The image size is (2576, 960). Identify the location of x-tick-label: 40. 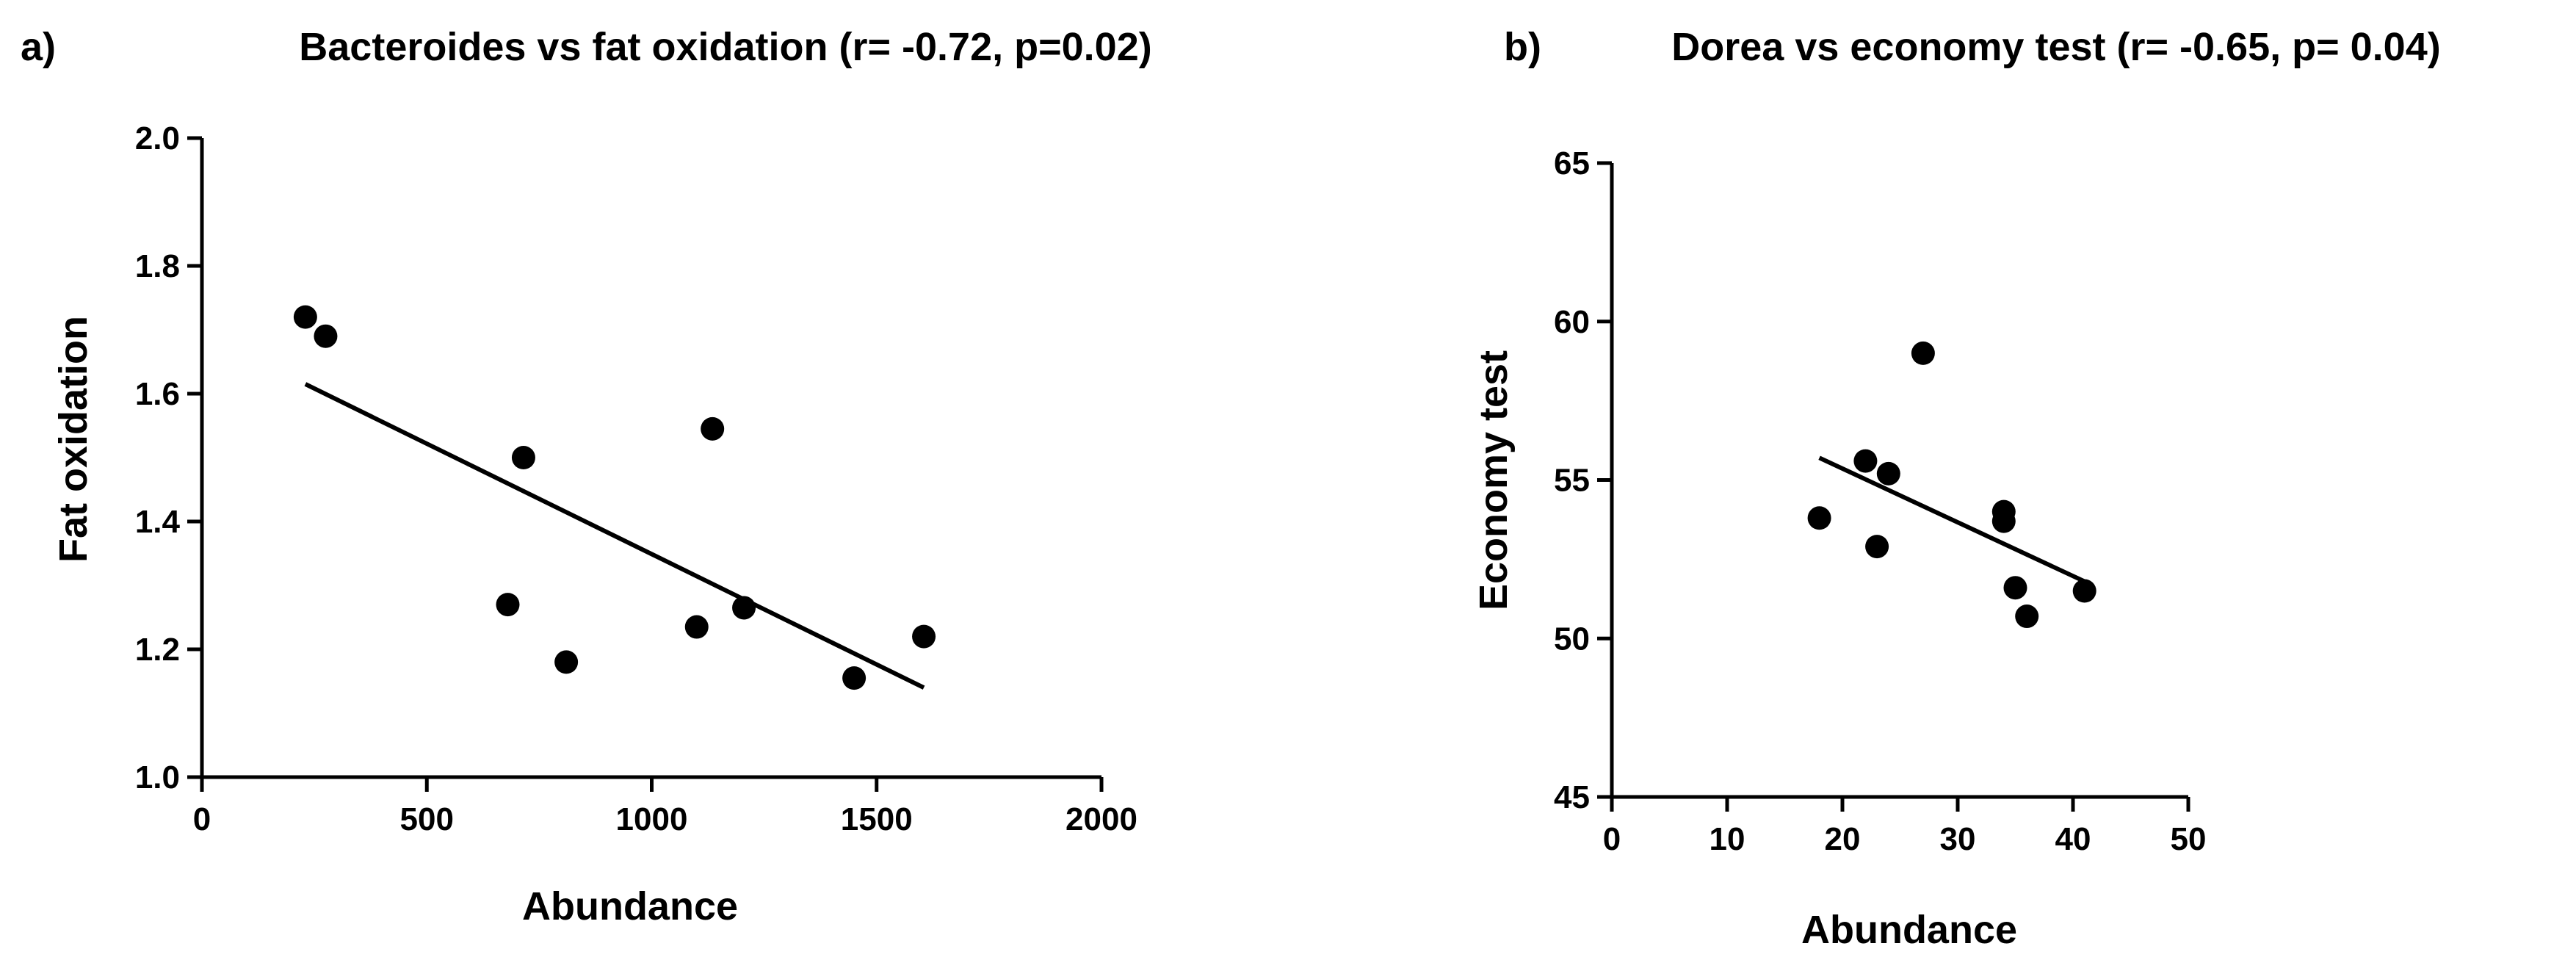
(2073, 839).